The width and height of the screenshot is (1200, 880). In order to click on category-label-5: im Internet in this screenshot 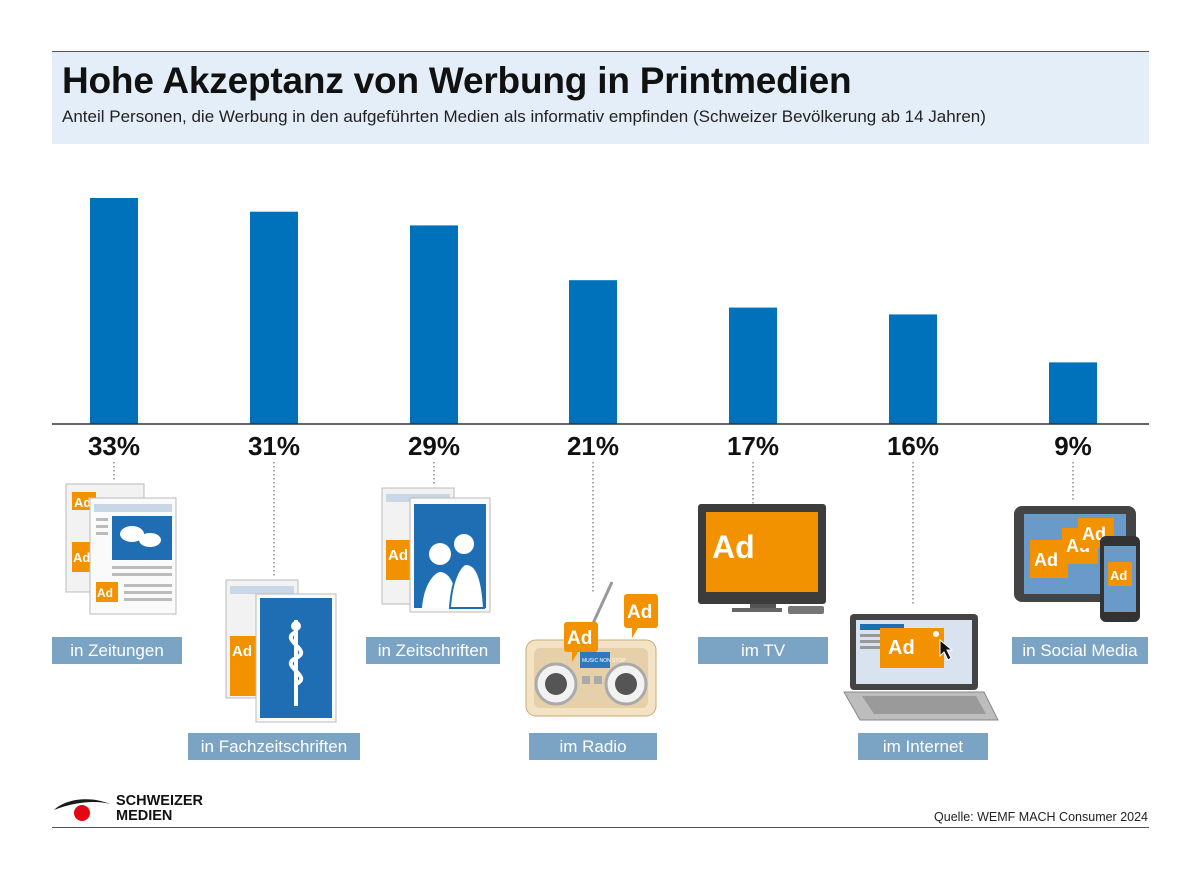, I will do `click(923, 746)`.